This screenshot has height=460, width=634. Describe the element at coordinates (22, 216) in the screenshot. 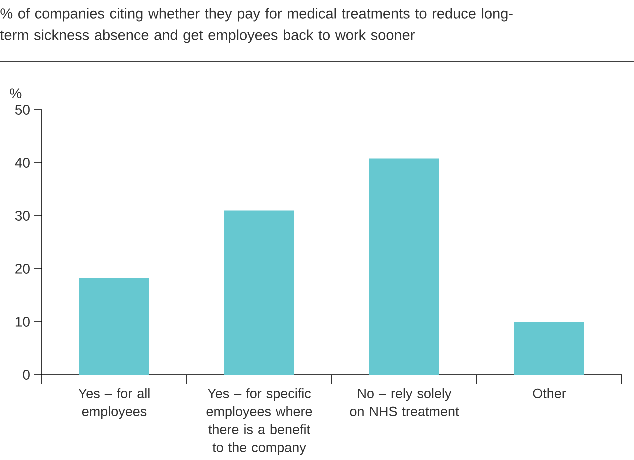

I see `y-tick-label: 30` at that location.